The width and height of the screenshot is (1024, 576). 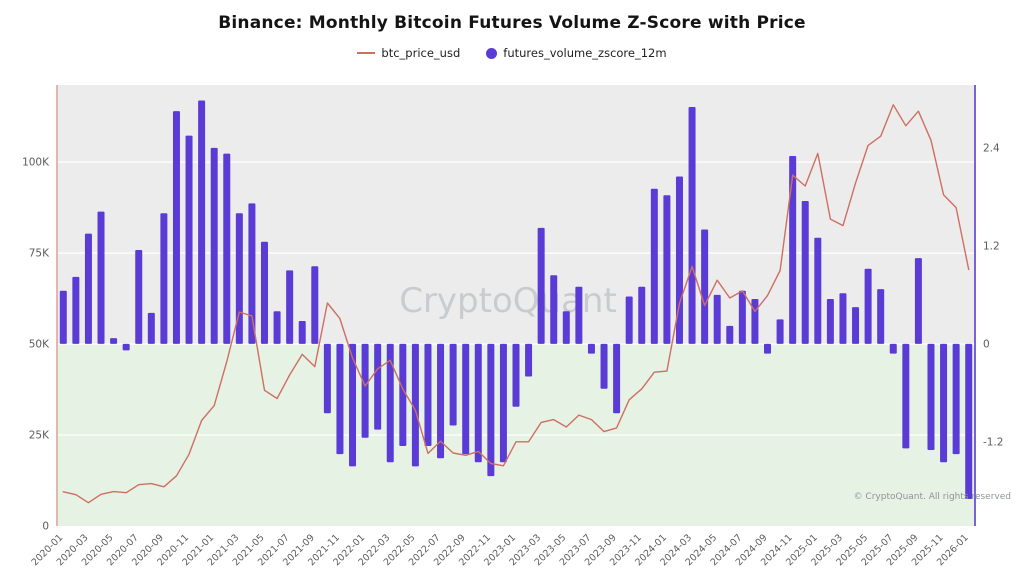 I want to click on left-axis-tick-label: 25K, so click(x=39, y=436).